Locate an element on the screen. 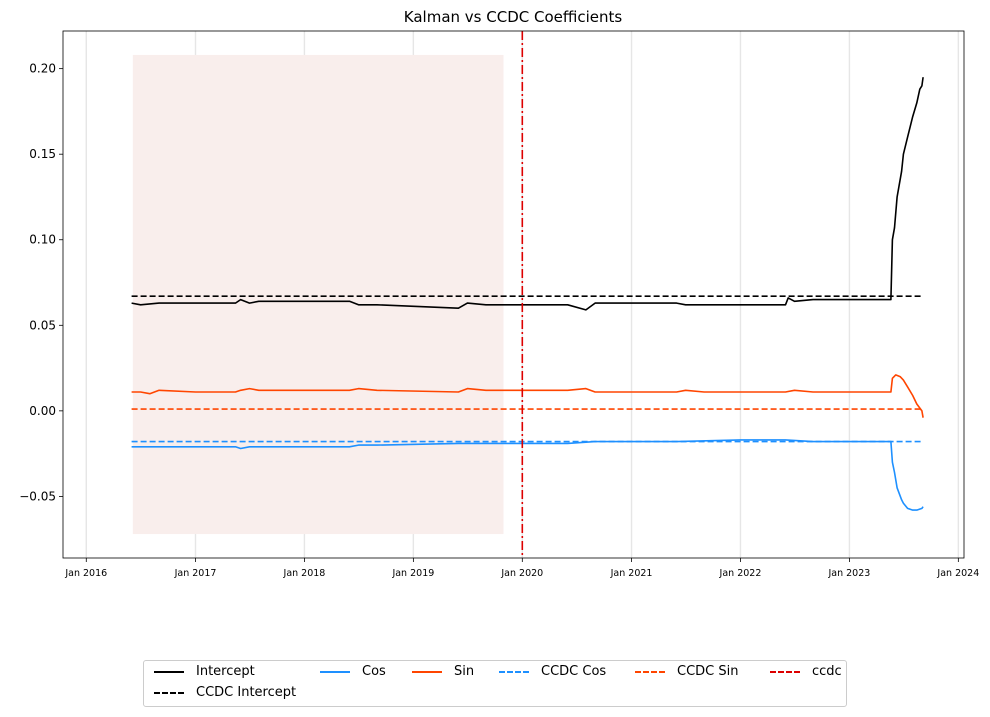  legend-item: Sin is located at coordinates (443, 671).